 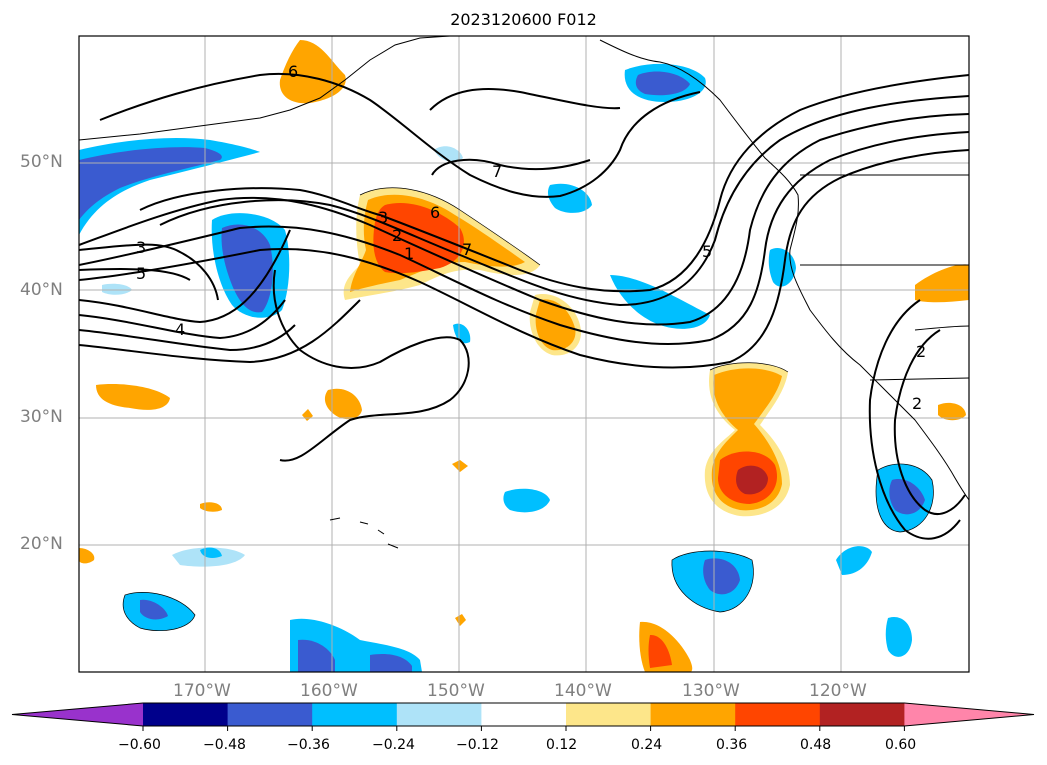 What do you see at coordinates (41, 544) in the screenshot?
I see `lat-label: 20°N` at bounding box center [41, 544].